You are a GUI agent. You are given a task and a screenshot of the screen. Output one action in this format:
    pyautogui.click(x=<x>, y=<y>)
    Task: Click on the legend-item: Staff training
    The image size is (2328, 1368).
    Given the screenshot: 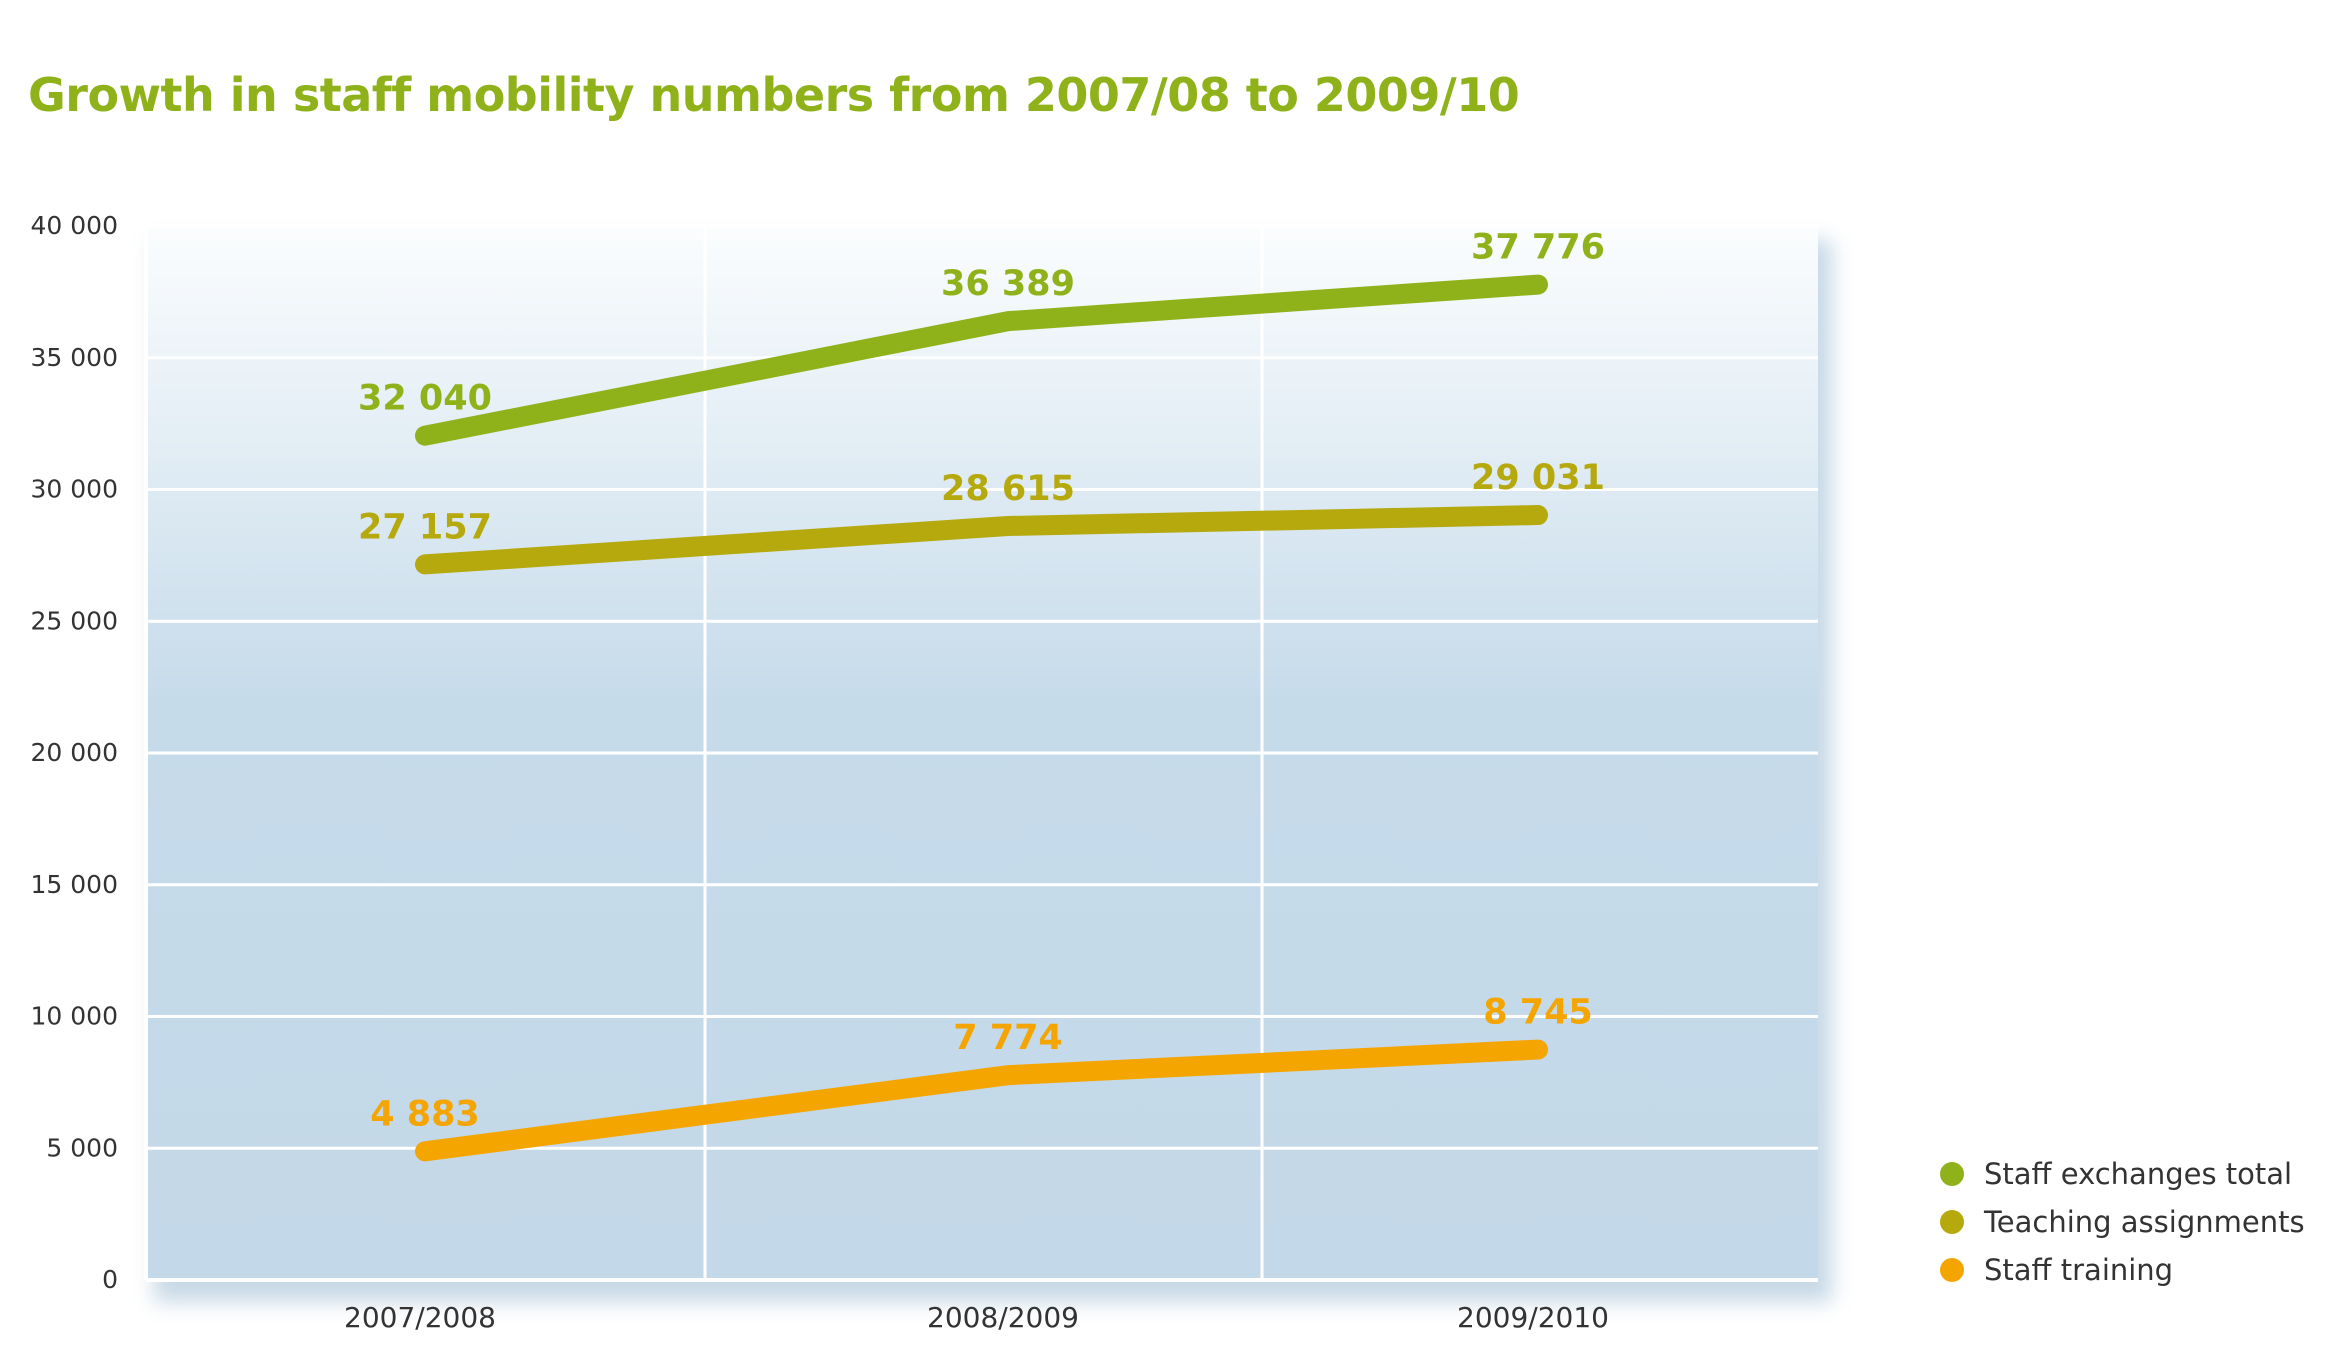 What is the action you would take?
    pyautogui.click(x=2122, y=1270)
    